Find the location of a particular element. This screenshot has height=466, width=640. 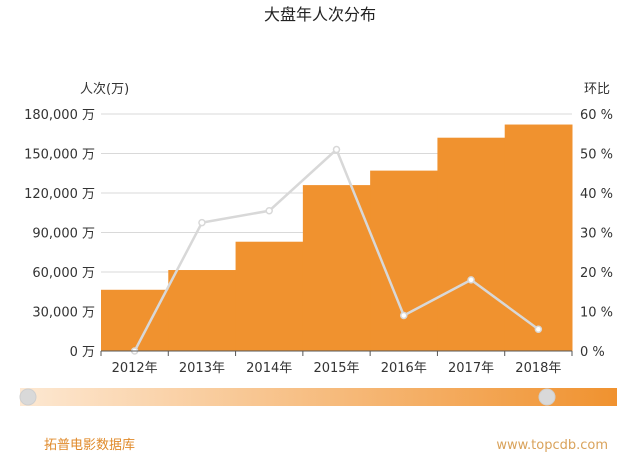

left-tick-label: 150,000 万 is located at coordinates (59, 155).